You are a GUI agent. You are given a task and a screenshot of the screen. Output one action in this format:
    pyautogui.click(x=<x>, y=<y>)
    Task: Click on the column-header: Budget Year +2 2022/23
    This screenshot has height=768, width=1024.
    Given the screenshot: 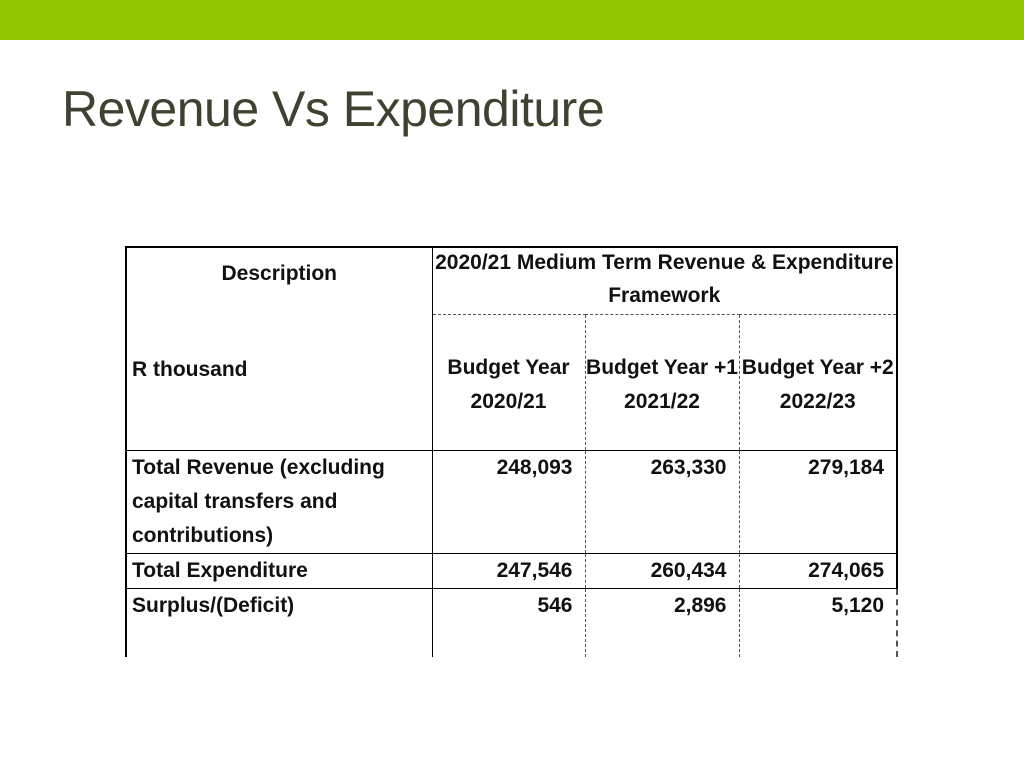 What is the action you would take?
    pyautogui.click(x=817, y=384)
    